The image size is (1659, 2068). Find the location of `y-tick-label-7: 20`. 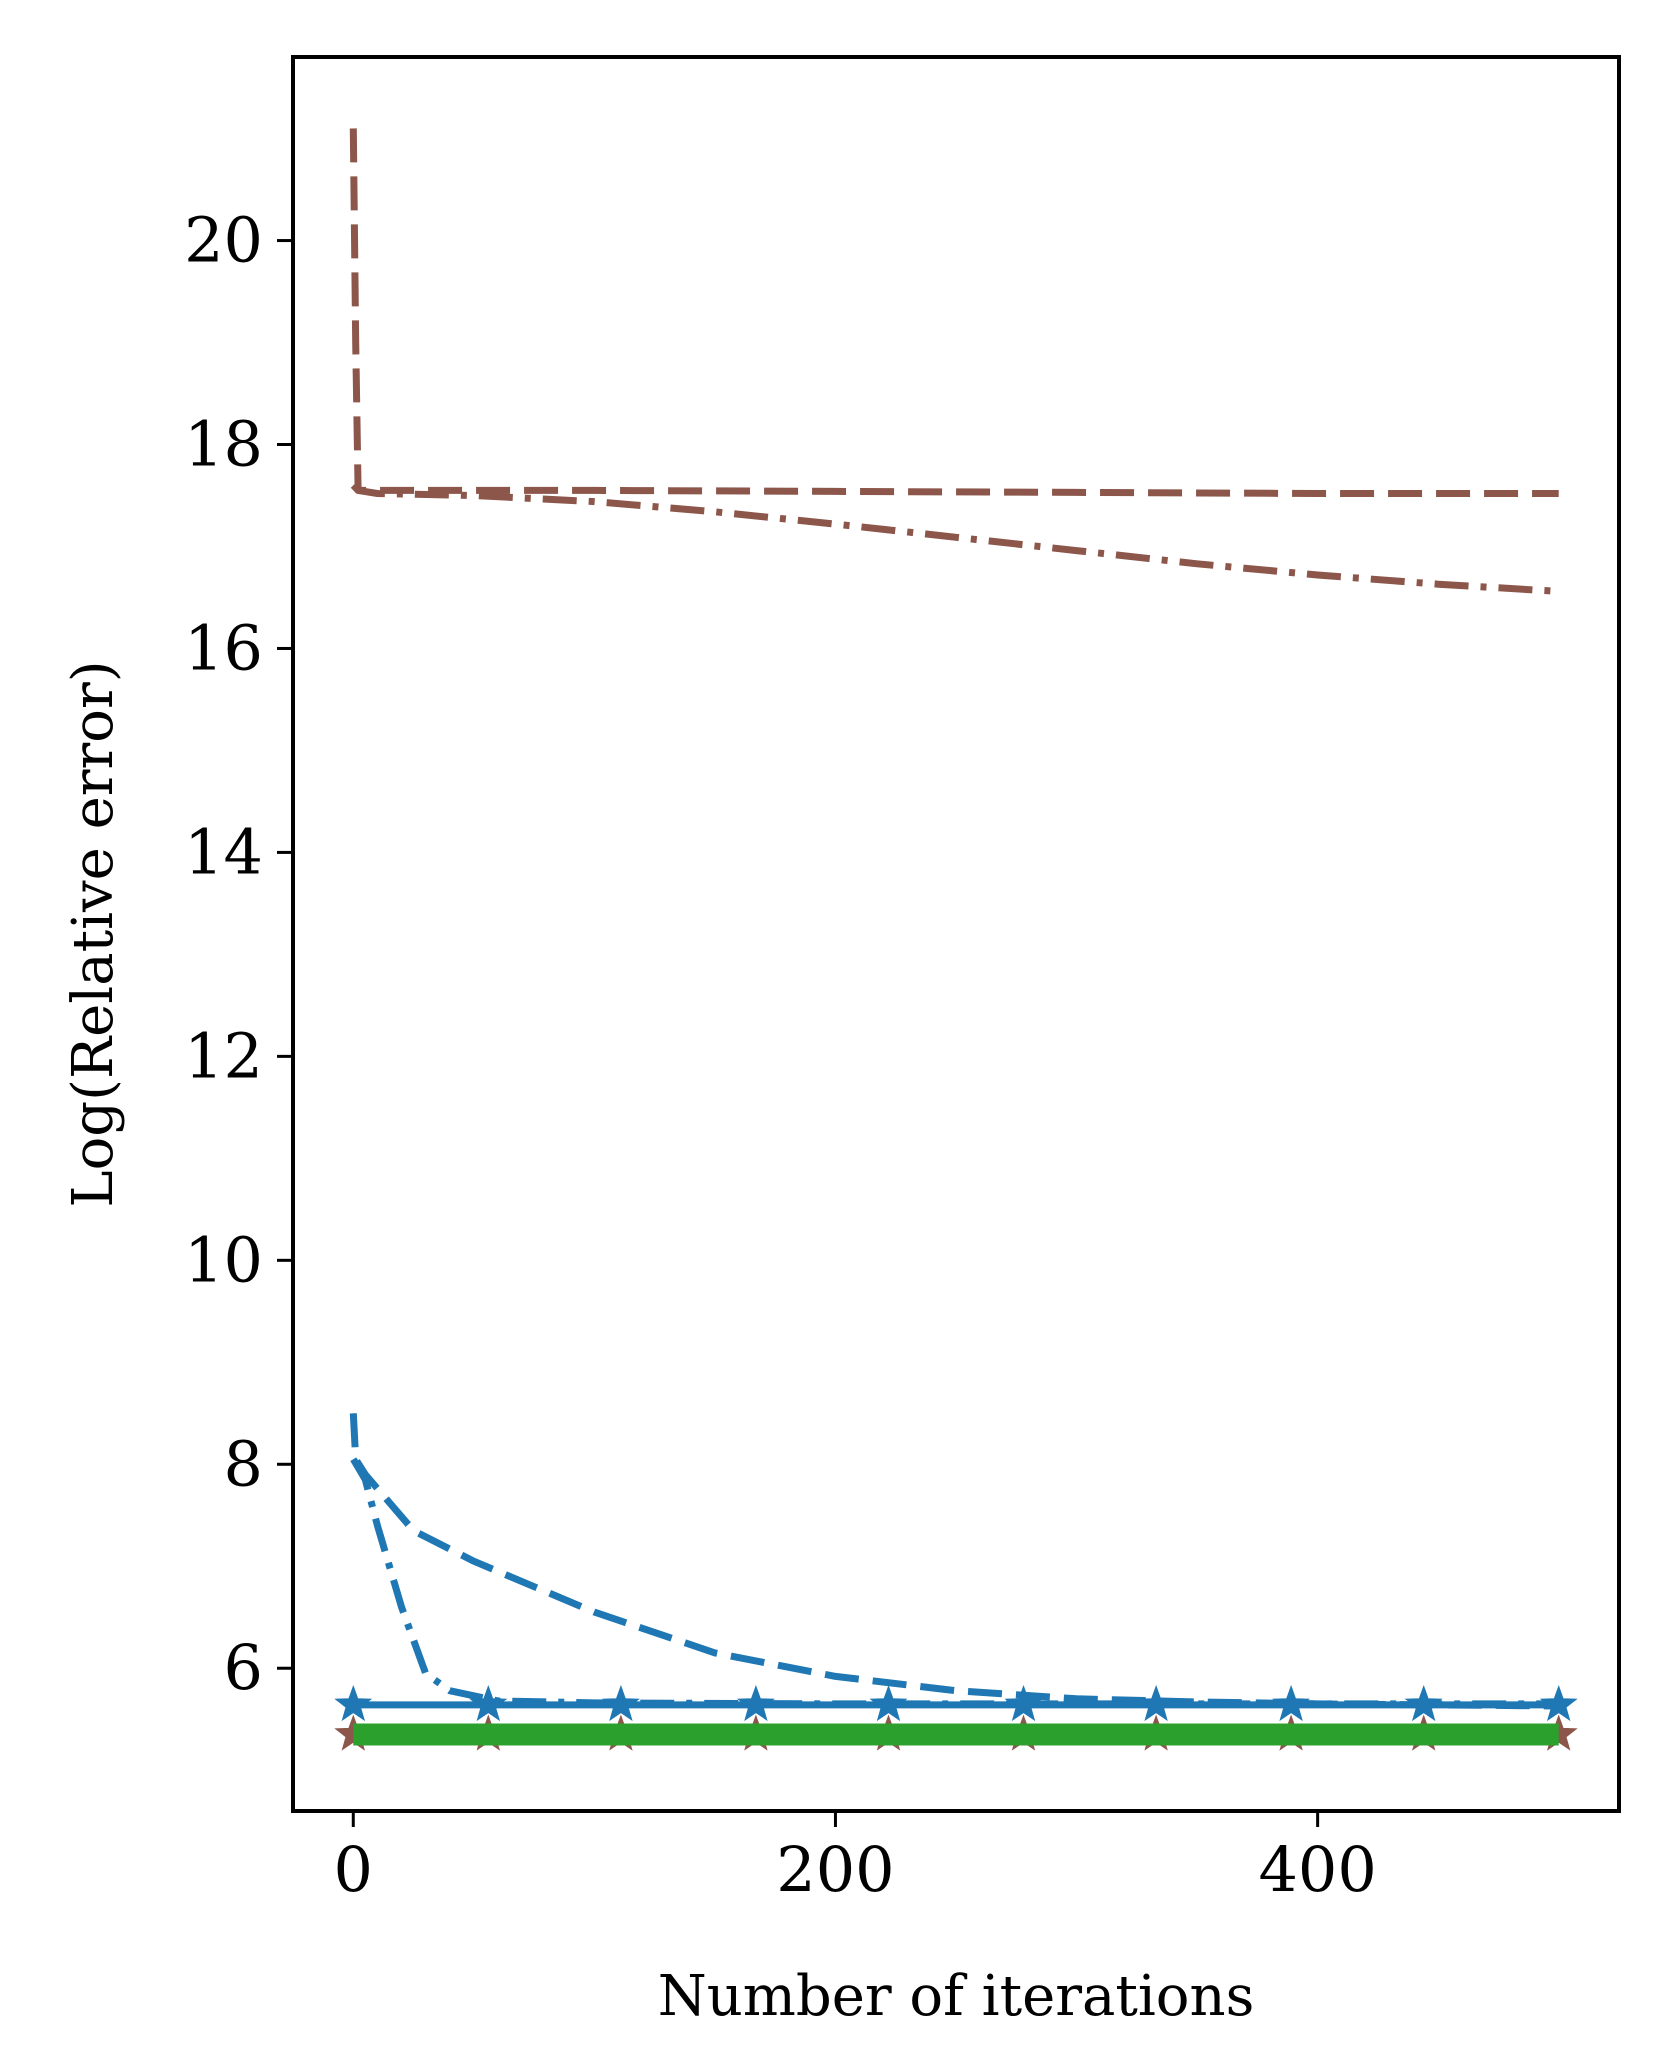

y-tick-label-7: 20 is located at coordinates (223, 240).